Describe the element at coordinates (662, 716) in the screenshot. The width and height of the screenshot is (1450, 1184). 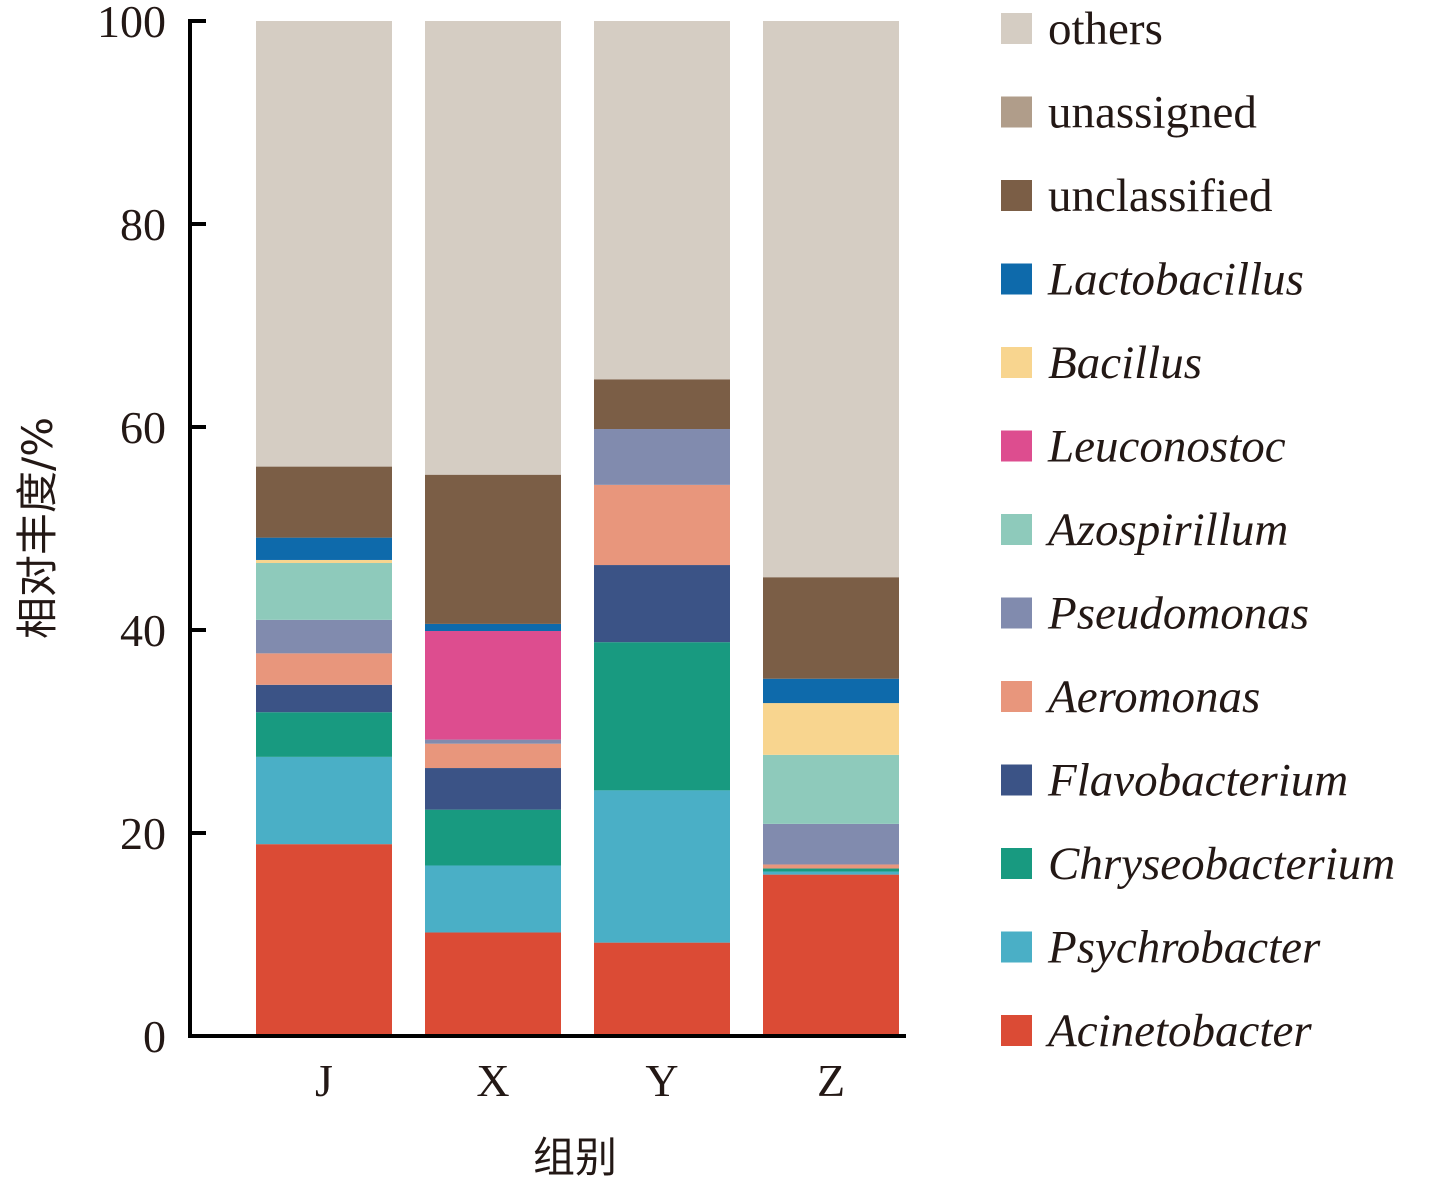
I see `bar-segment-Y-chryseobacterium` at that location.